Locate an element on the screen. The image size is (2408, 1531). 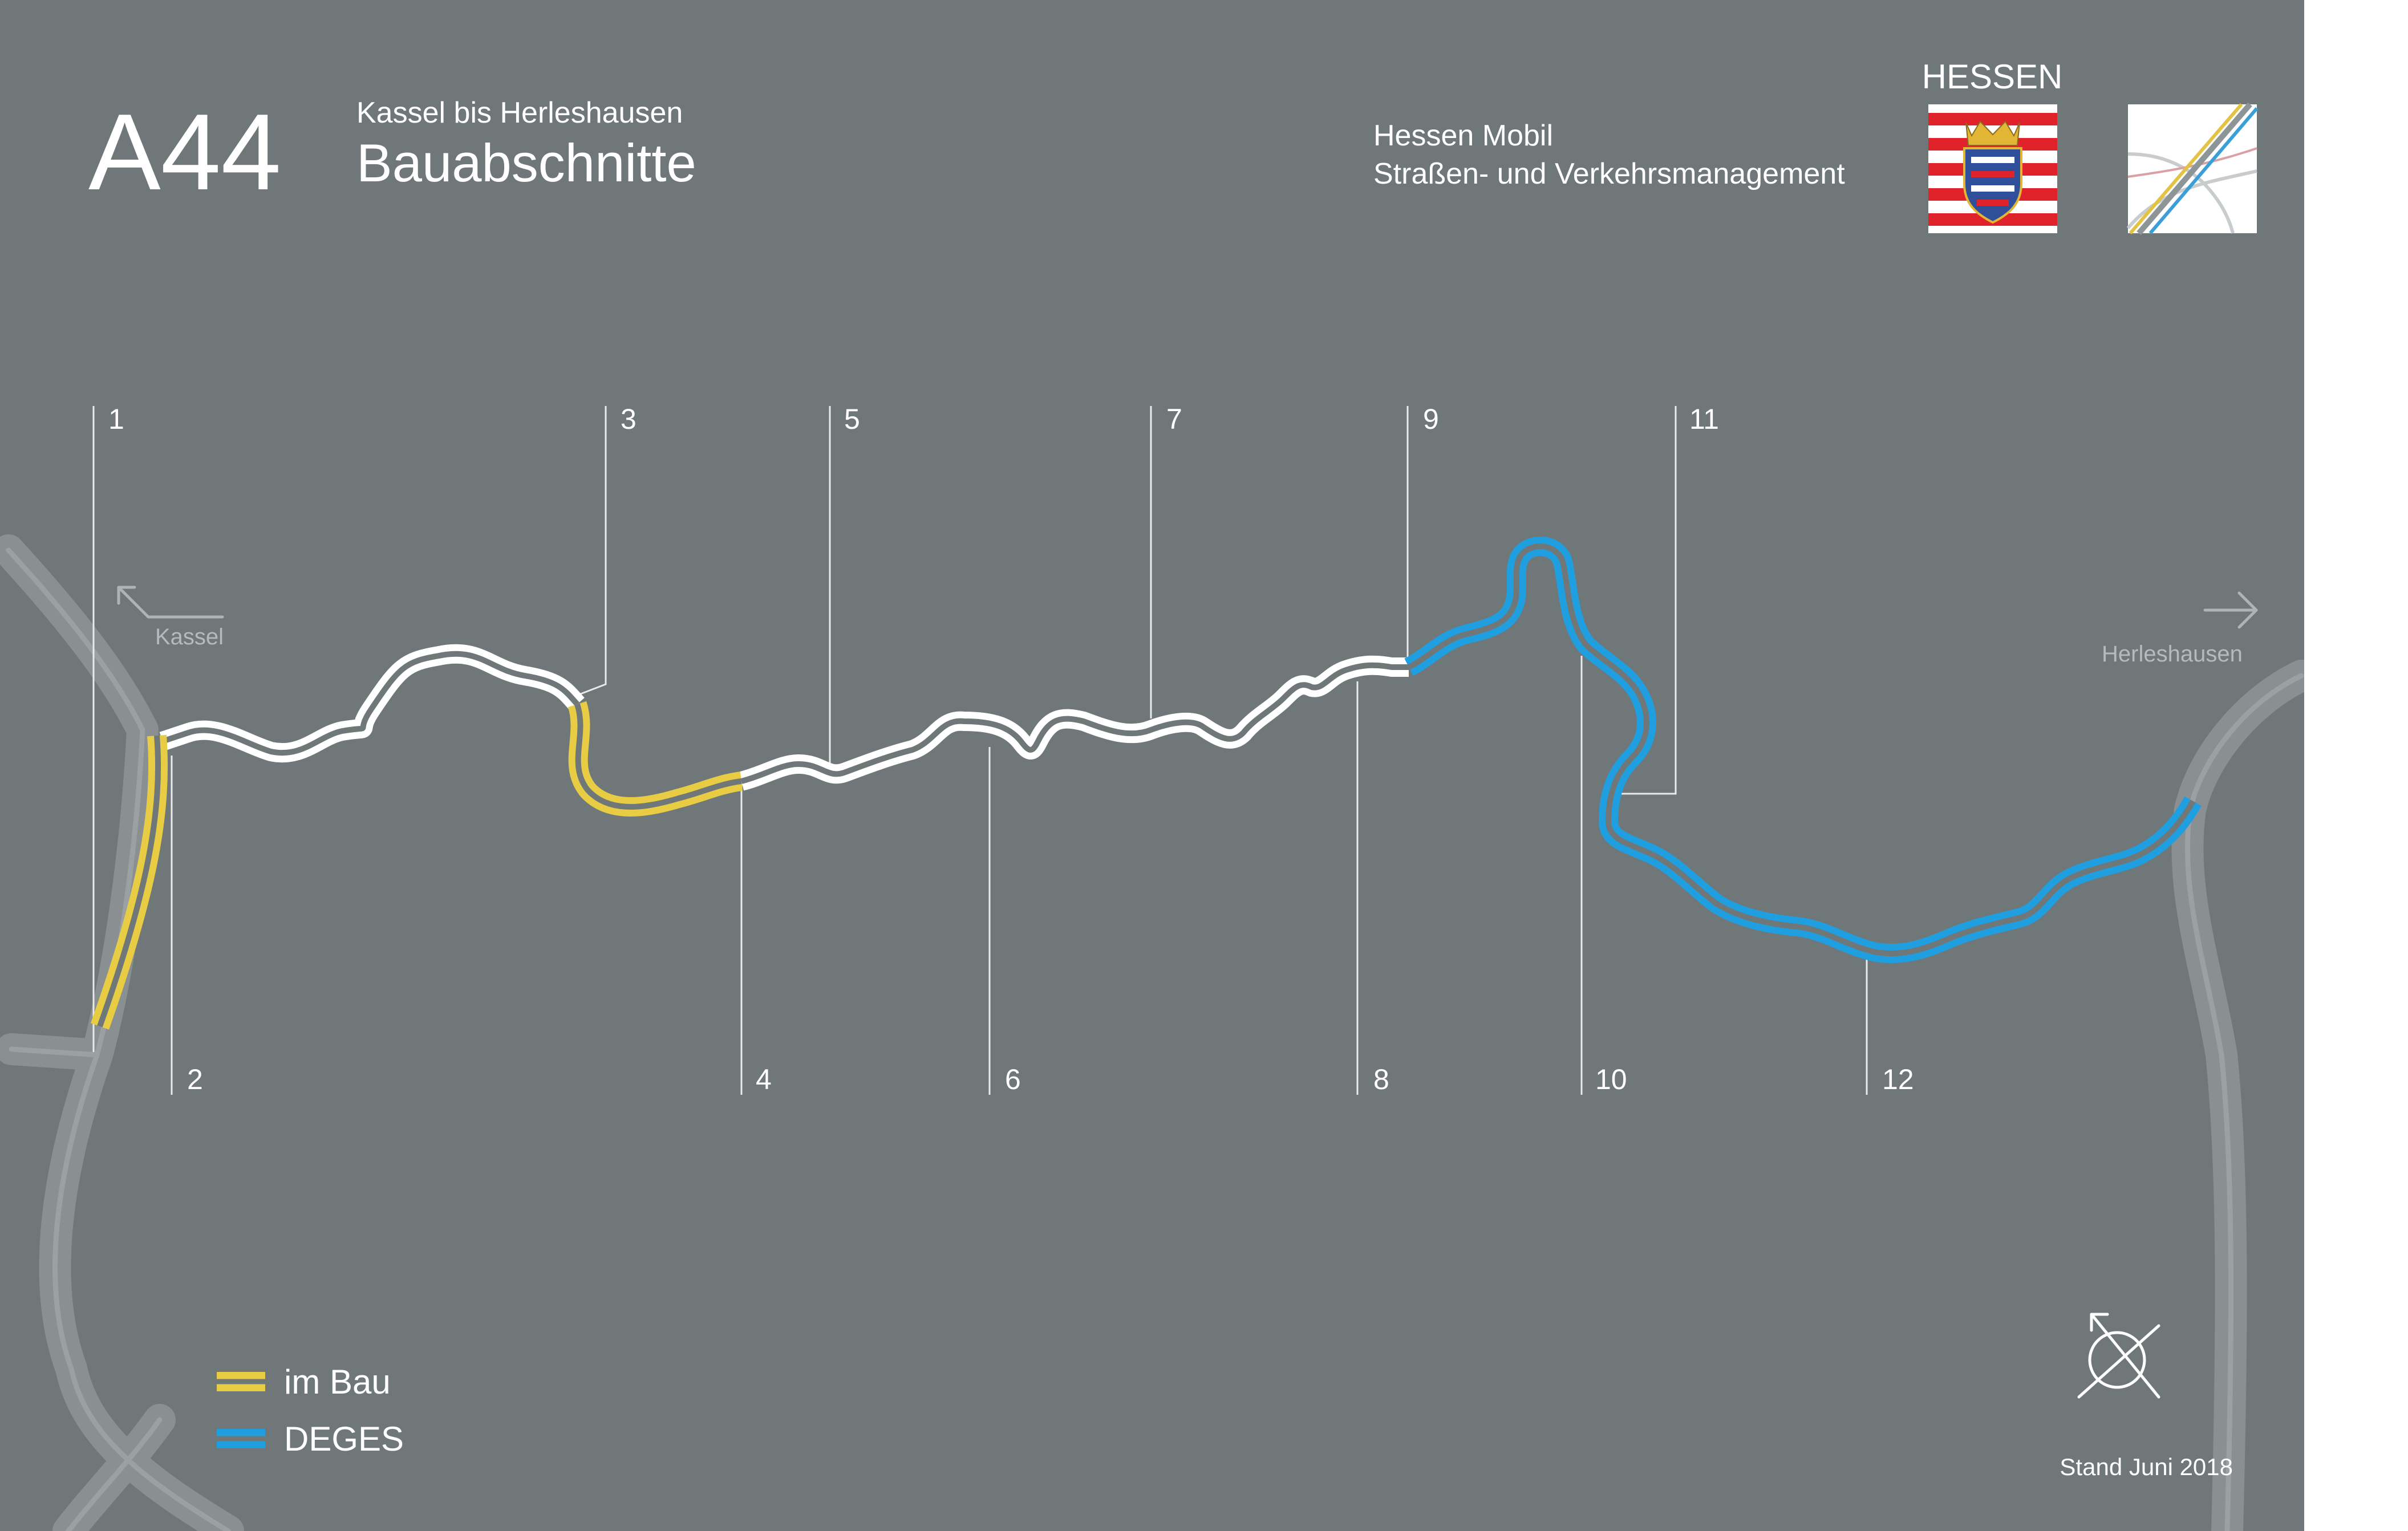
legend-label-im-bau: im Bau is located at coordinates (337, 1382).